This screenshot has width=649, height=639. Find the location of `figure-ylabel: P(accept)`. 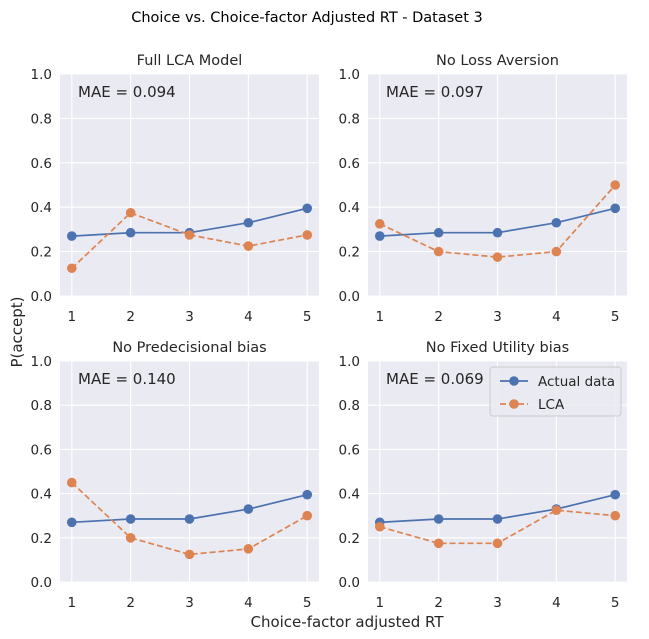

figure-ylabel: P(accept) is located at coordinates (17, 331).